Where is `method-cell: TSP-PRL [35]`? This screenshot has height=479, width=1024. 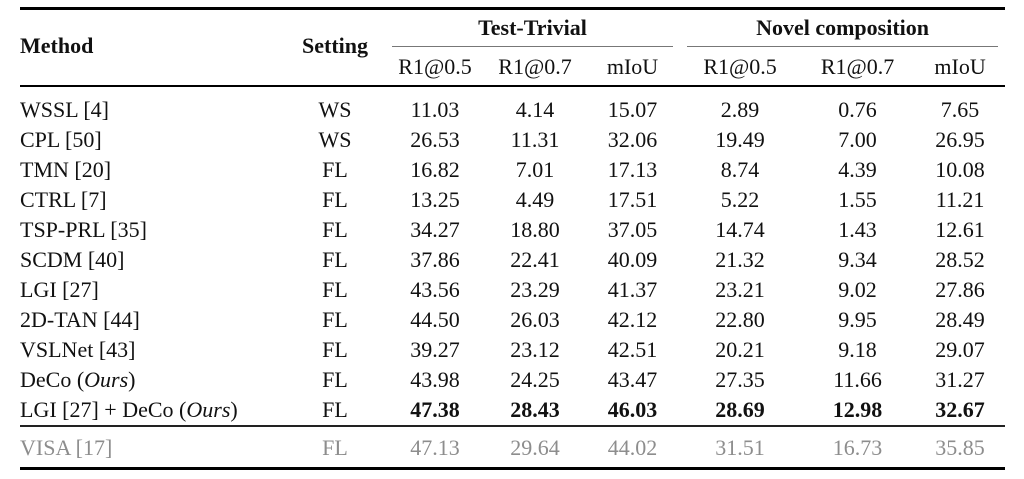 method-cell: TSP-PRL [35] is located at coordinates (83, 229).